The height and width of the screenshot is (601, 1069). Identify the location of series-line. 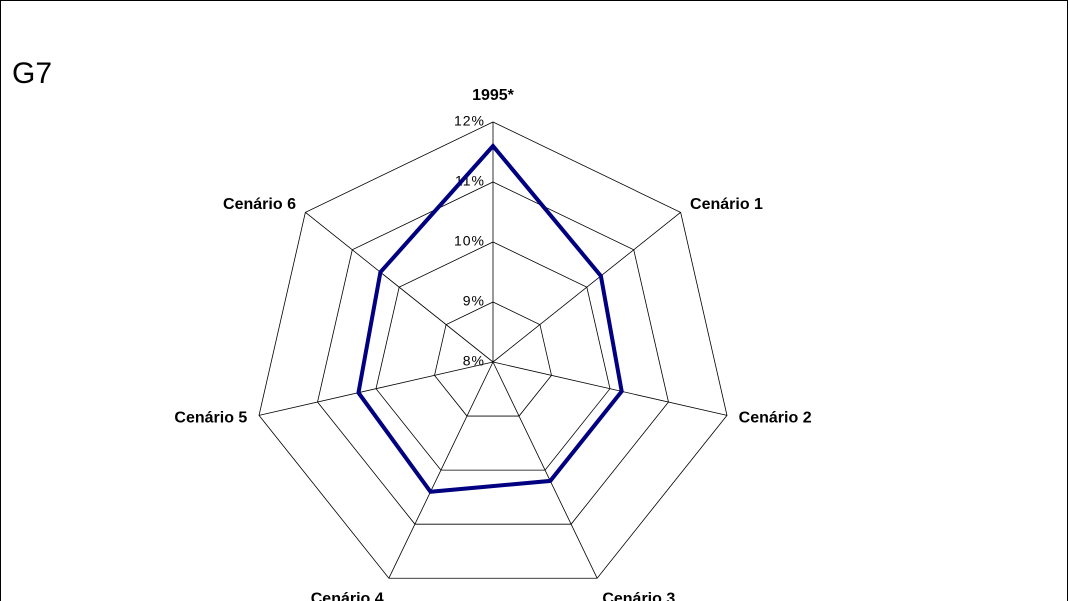
(490, 318).